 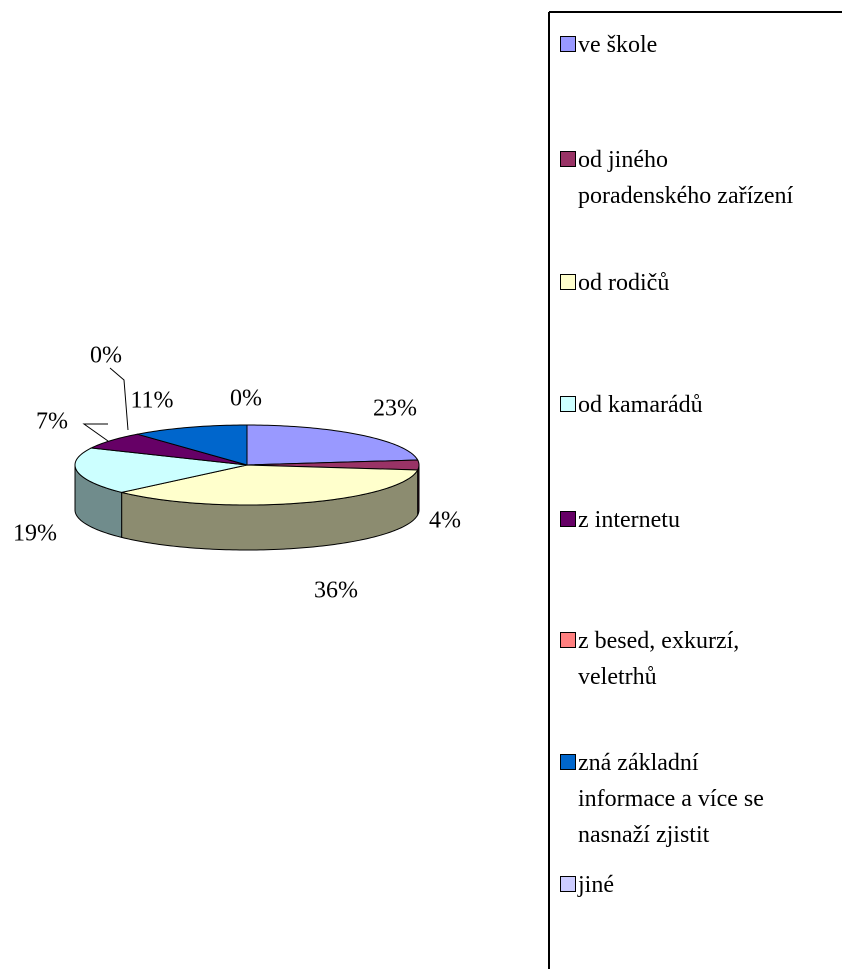 What do you see at coordinates (686, 178) in the screenshot?
I see `legend-label: od jiného poradenského zařízení` at bounding box center [686, 178].